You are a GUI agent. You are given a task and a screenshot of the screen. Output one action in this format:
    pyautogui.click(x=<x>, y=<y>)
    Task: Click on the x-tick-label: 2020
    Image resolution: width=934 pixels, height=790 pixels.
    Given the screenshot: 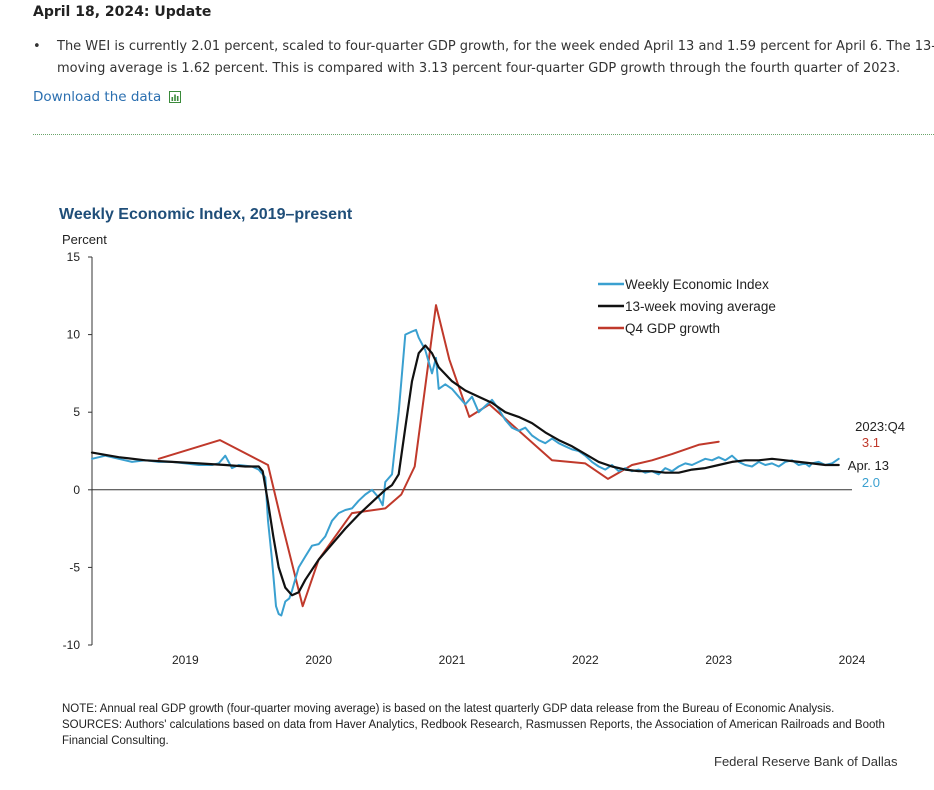 What is the action you would take?
    pyautogui.click(x=318, y=660)
    